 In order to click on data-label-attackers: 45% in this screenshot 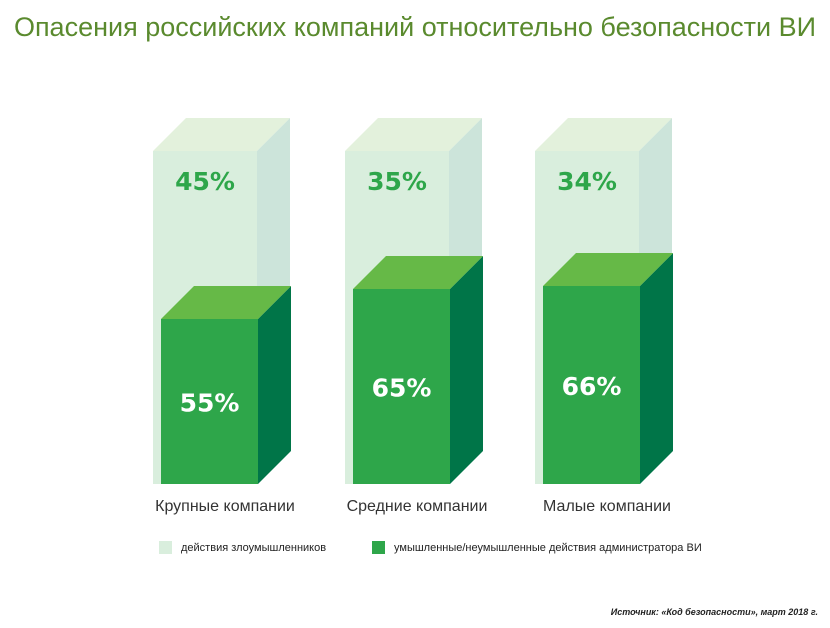, I will do `click(205, 181)`.